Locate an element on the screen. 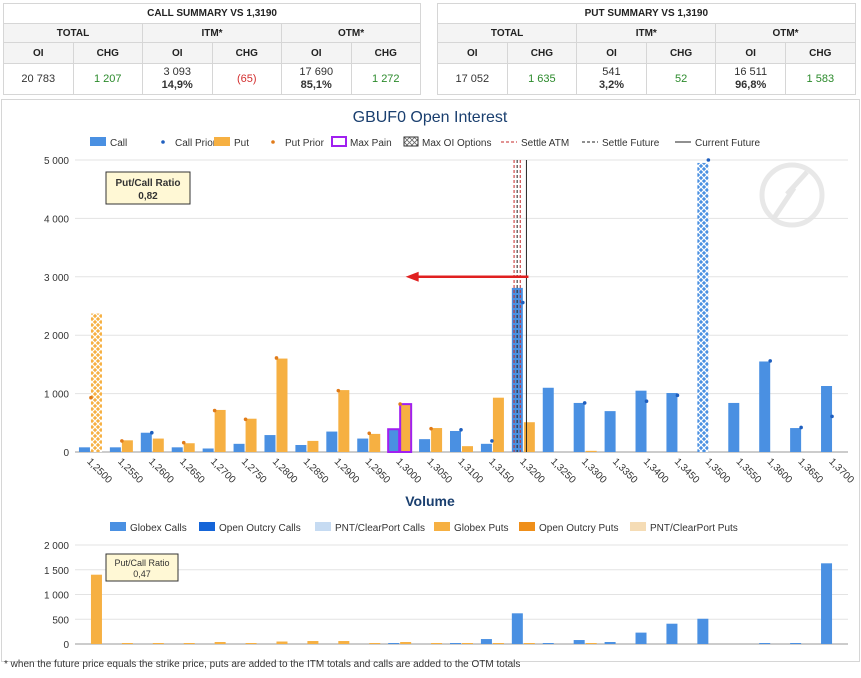  volume-title: Volume is located at coordinates (430, 501).